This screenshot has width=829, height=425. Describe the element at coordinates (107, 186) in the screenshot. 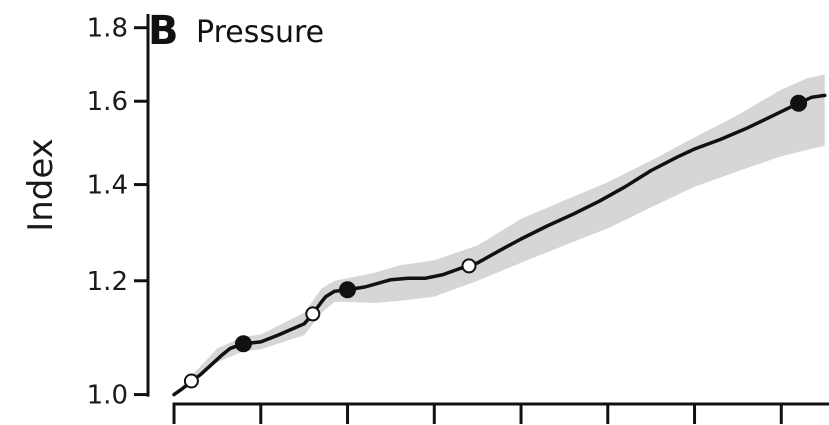

I see `y-tick-label: 1.4` at that location.